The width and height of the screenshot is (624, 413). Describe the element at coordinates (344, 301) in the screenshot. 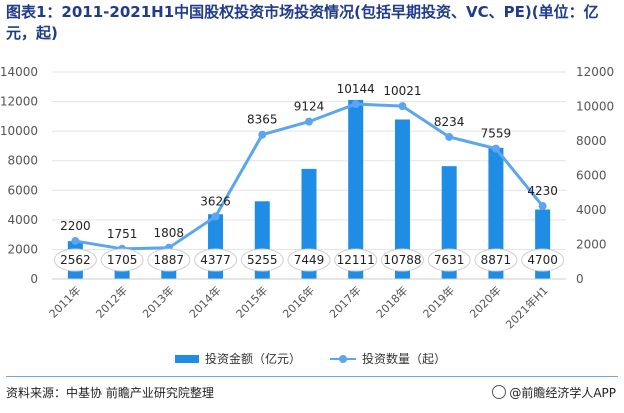

I see `x-tick-label: 2017年` at that location.